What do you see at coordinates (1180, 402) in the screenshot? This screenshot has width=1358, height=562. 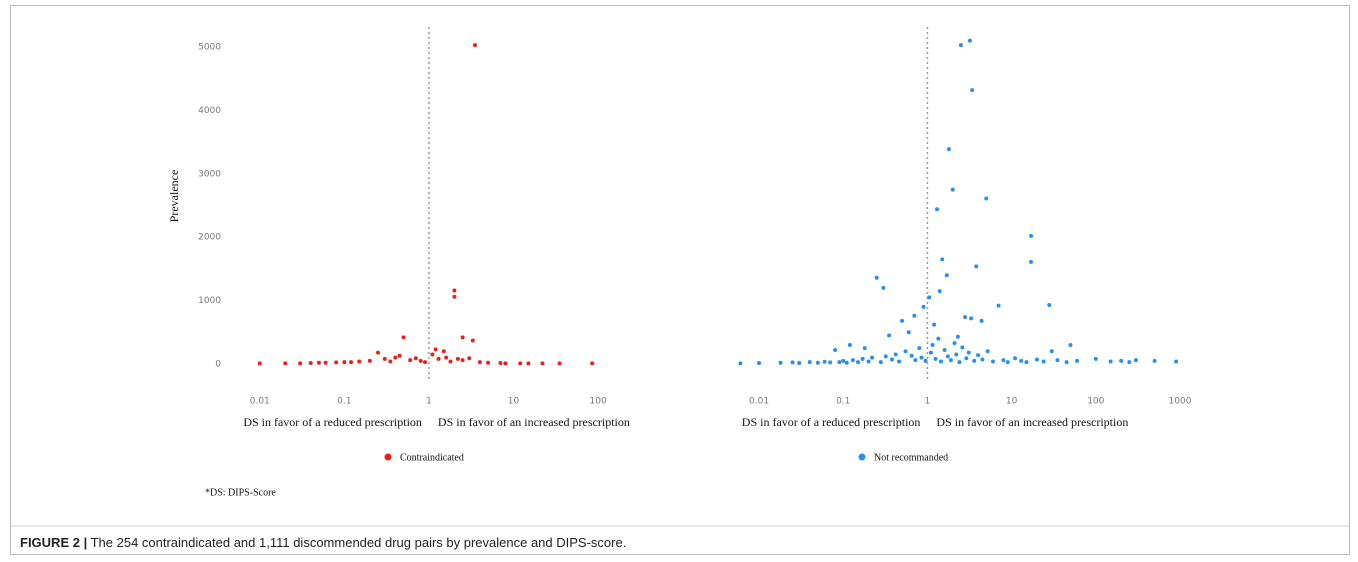 I see `x-tick-label: 1000` at bounding box center [1180, 402].